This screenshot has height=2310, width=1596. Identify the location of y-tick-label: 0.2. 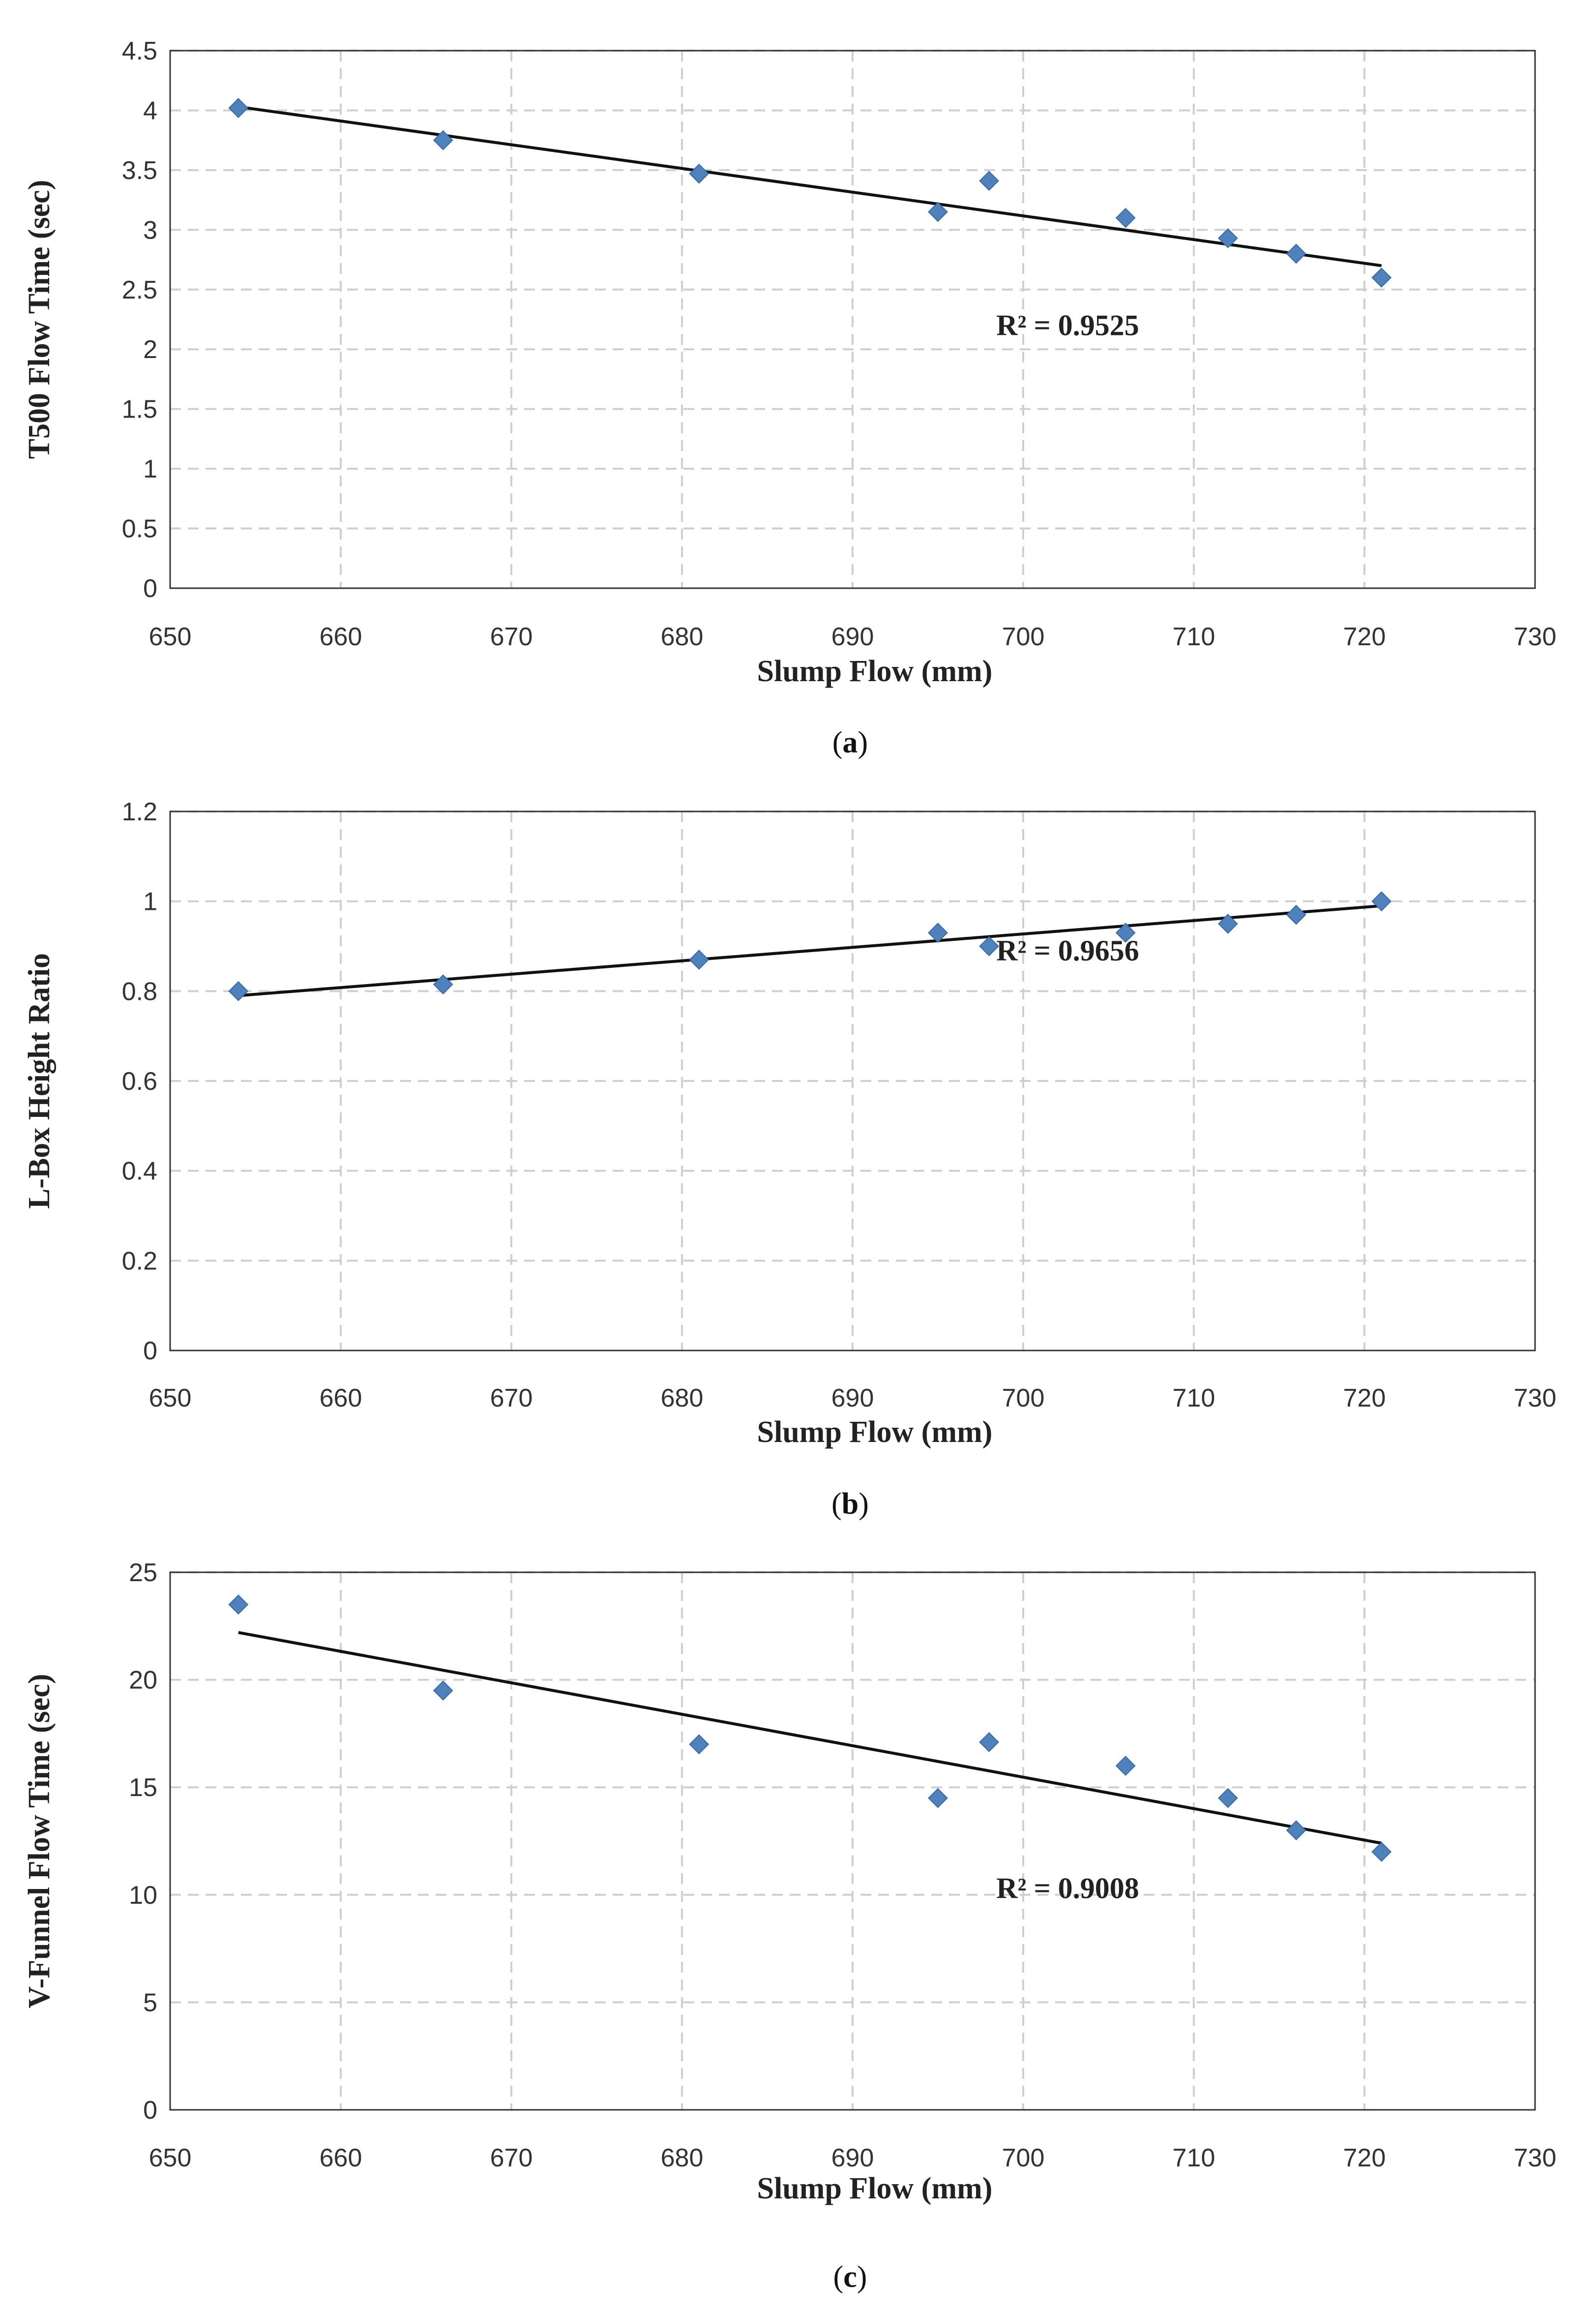
(140, 1261).